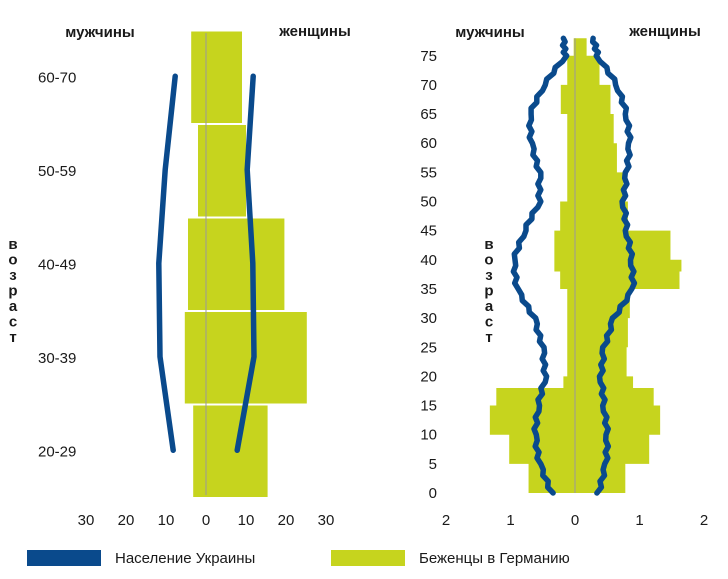 Image resolution: width=728 pixels, height=579 pixels. What do you see at coordinates (64, 558) in the screenshot?
I see `legend-swatch-line` at bounding box center [64, 558].